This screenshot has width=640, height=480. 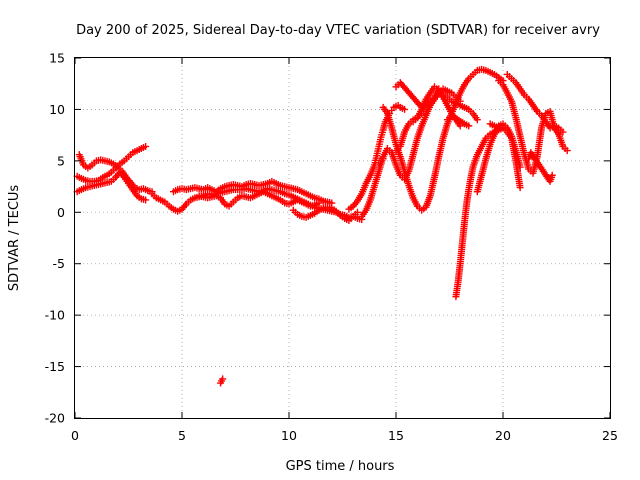 I want to click on series-track-g, so click(x=325, y=214).